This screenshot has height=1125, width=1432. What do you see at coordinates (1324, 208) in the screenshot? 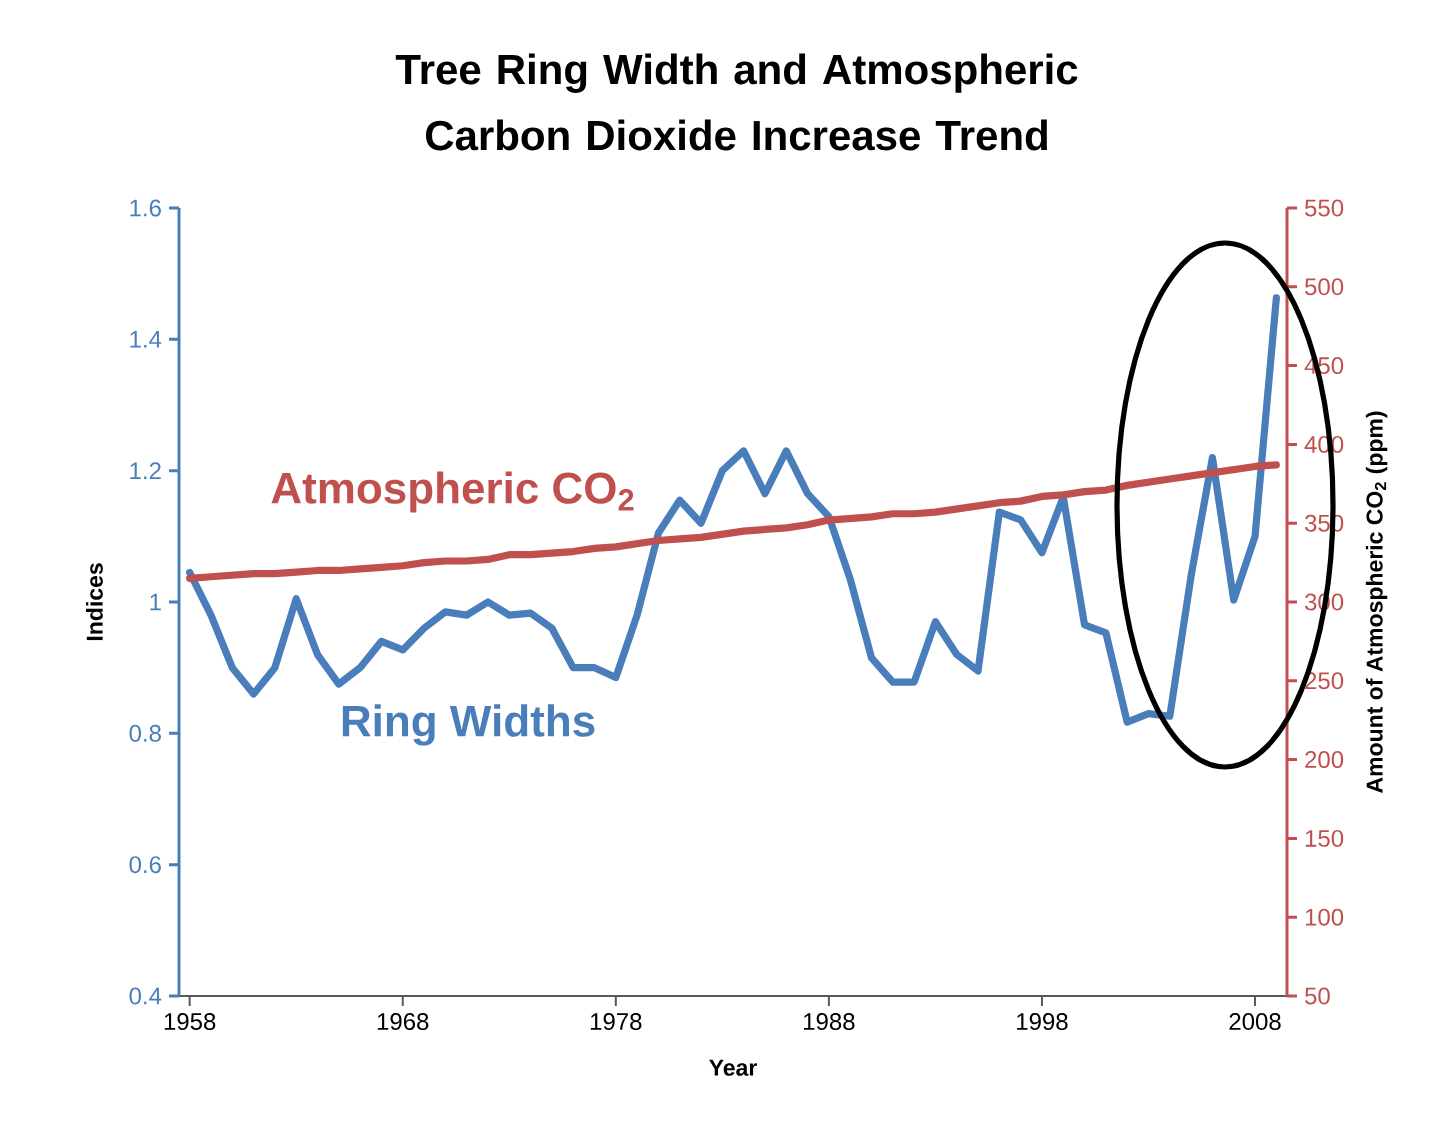
I see `y2-tick-label: 550` at bounding box center [1324, 208].